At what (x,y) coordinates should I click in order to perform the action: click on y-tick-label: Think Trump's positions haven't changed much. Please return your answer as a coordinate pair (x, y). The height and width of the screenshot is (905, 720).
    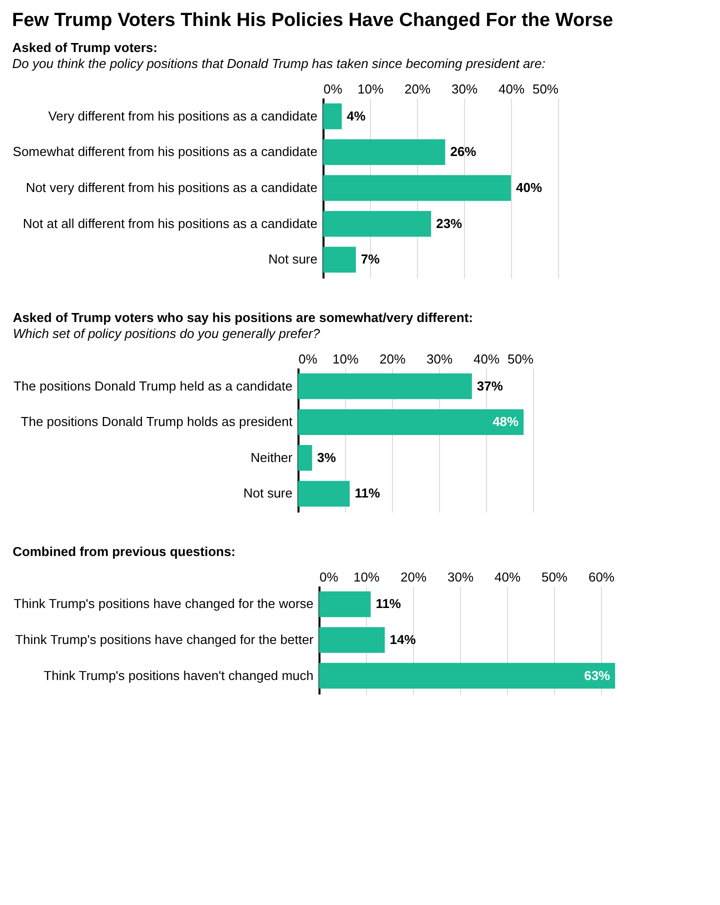
    Looking at the image, I should click on (179, 675).